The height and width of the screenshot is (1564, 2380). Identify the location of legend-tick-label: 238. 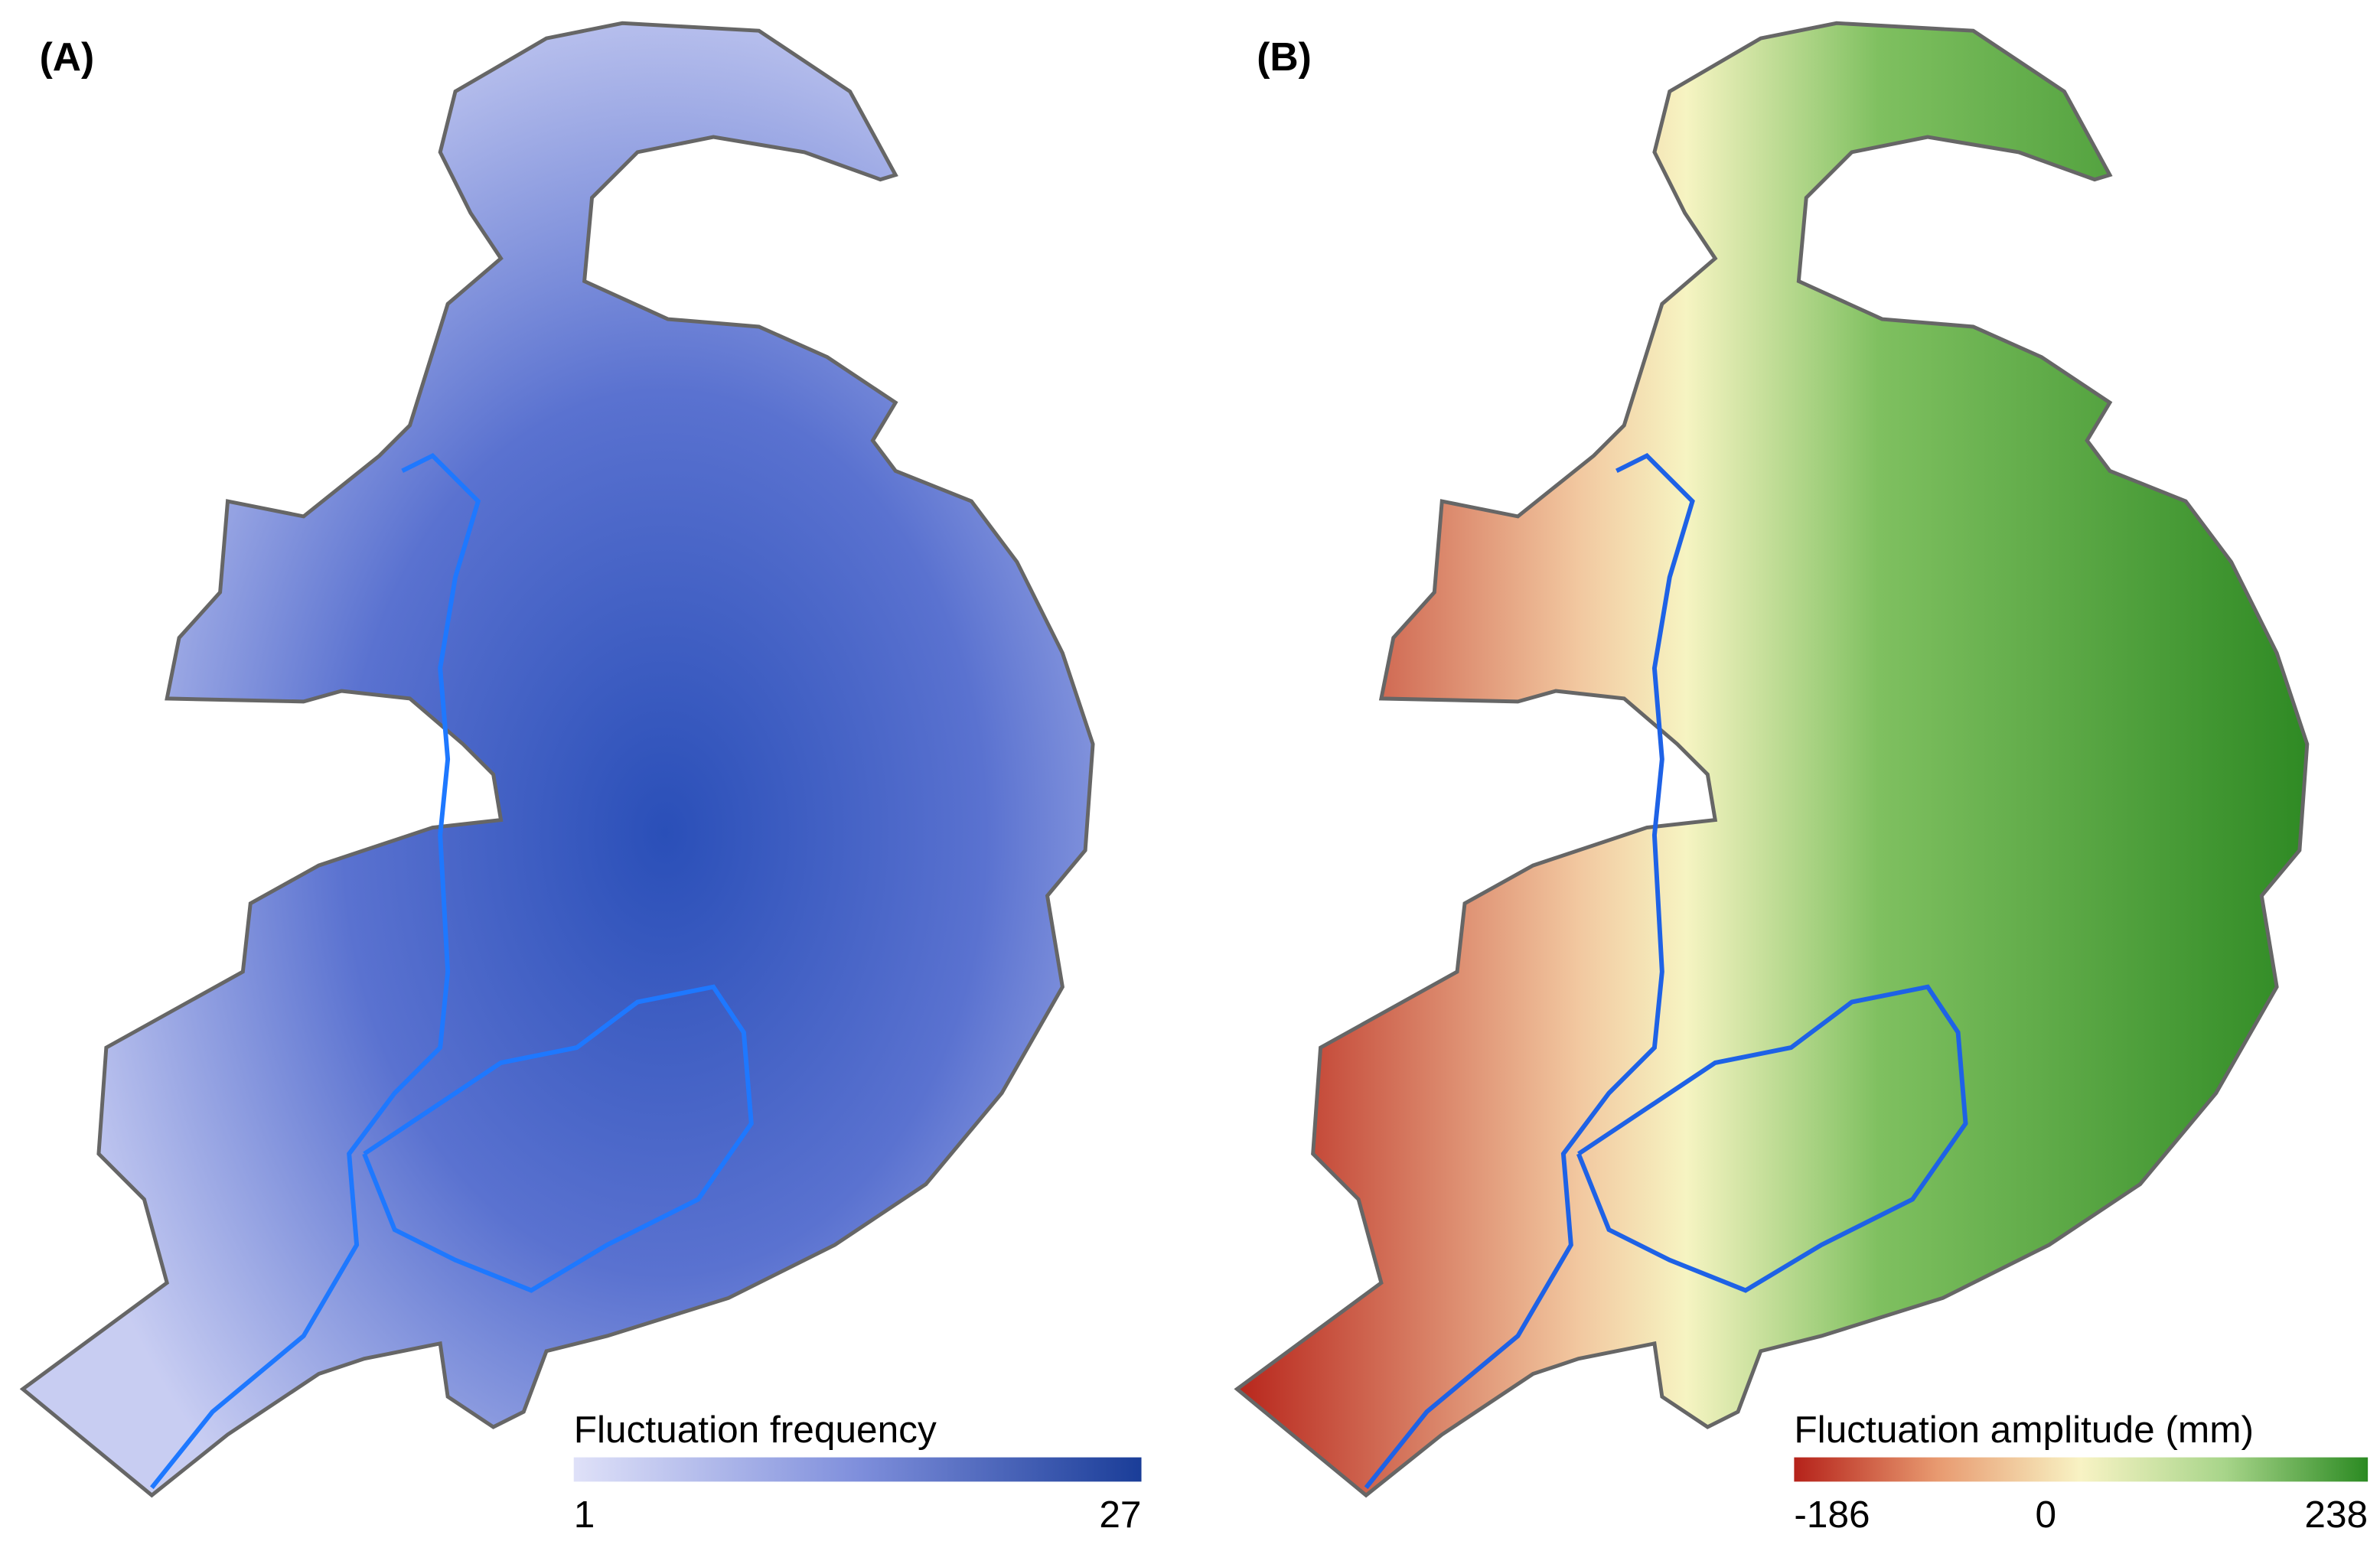
(2336, 1514).